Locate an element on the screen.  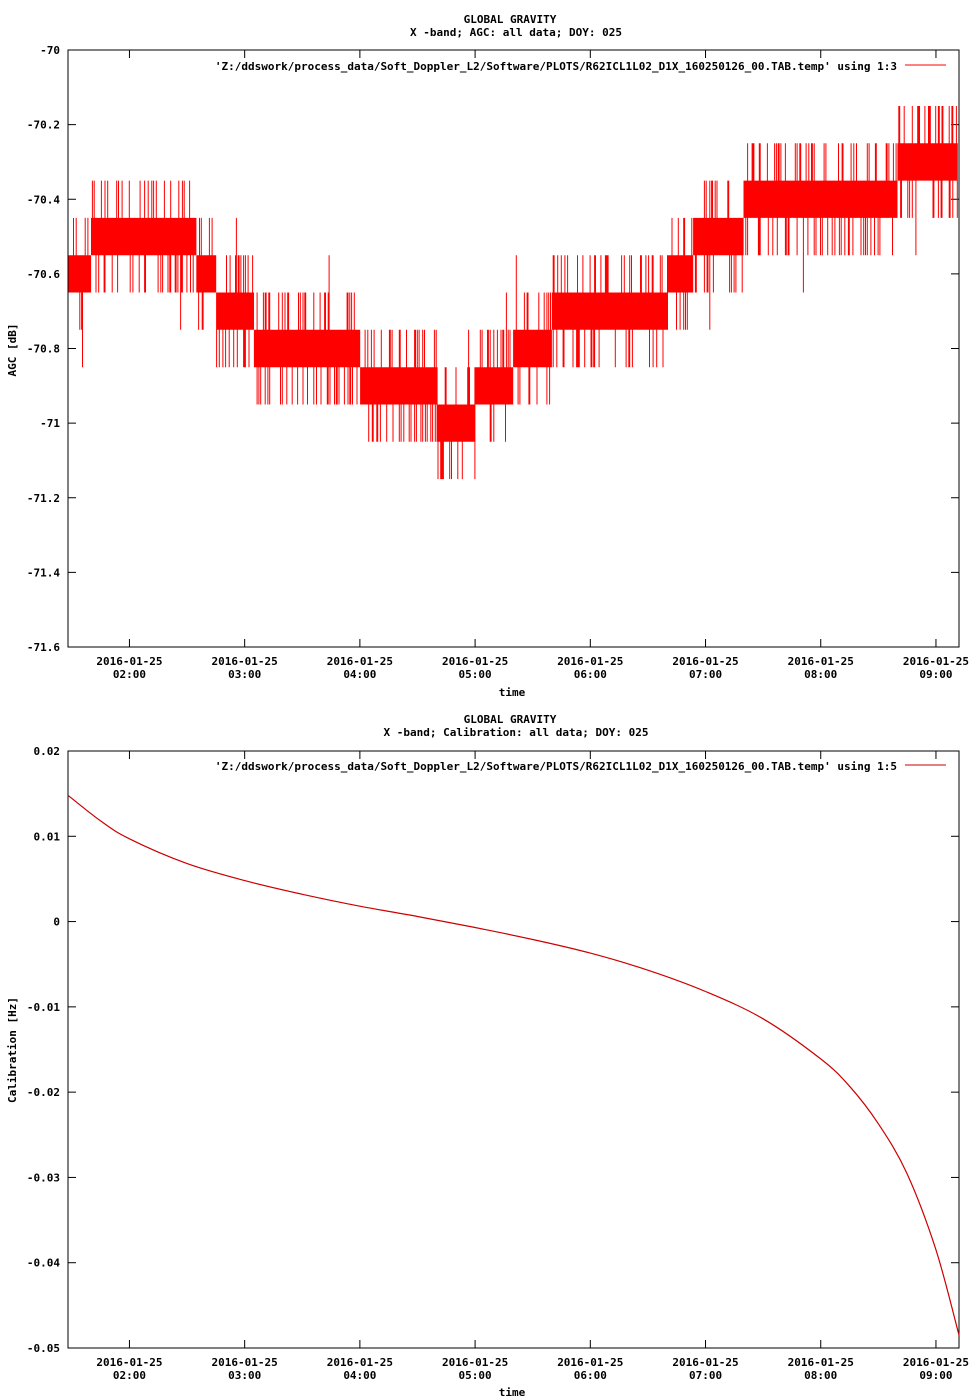
calibration-x-tick-time: 06:00 is located at coordinates (590, 1375).